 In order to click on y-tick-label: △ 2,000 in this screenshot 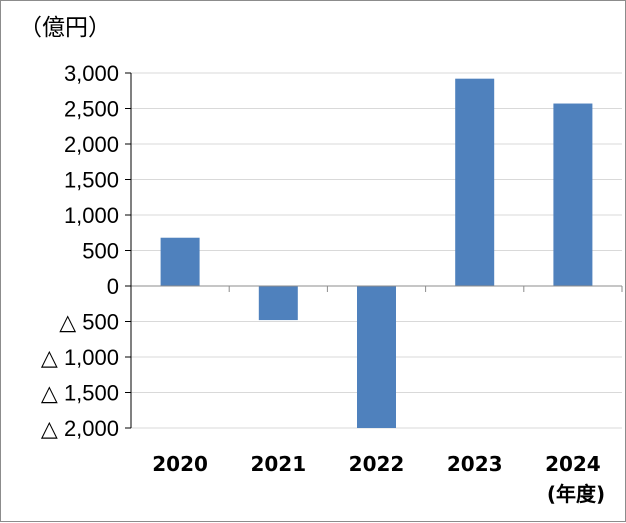, I will do `click(80, 428)`.